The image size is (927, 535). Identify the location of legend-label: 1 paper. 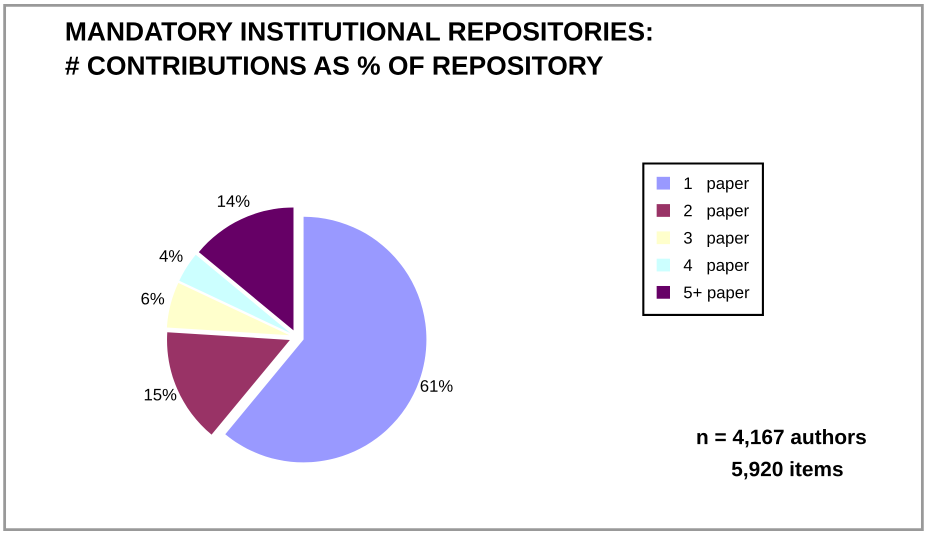
(716, 185).